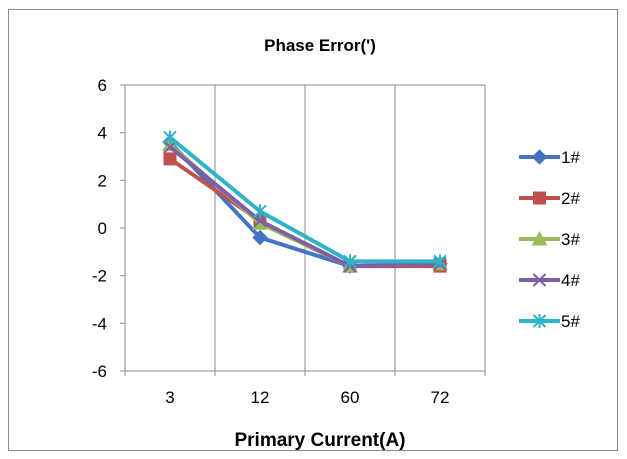 Image resolution: width=627 pixels, height=459 pixels. Describe the element at coordinates (549, 198) in the screenshot. I see `legend-item-2: 2#` at that location.